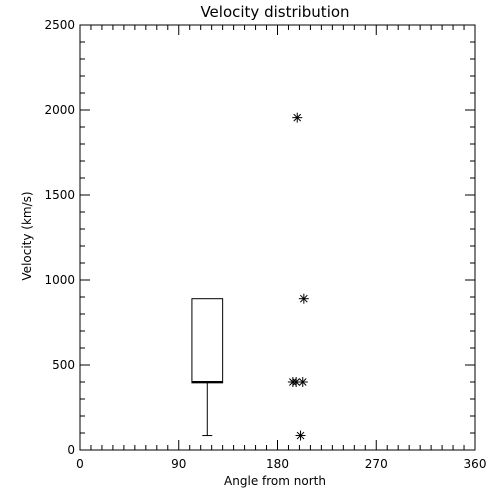 The image size is (500, 500). Describe the element at coordinates (71, 450) in the screenshot. I see `y-tick-label: 0` at that location.